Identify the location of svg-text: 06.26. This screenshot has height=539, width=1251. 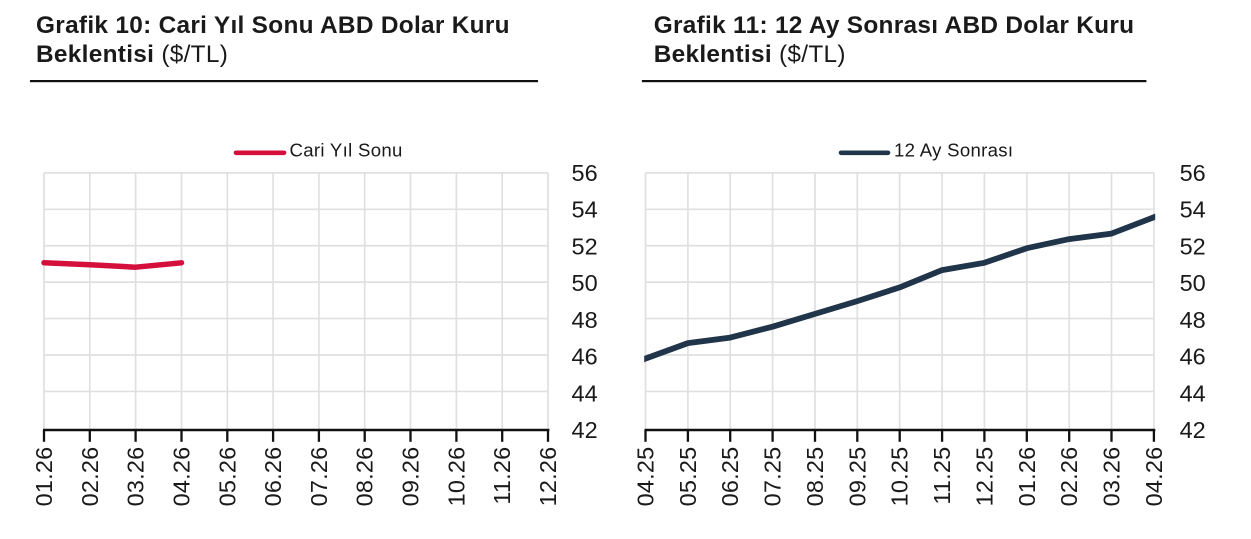
(273, 477).